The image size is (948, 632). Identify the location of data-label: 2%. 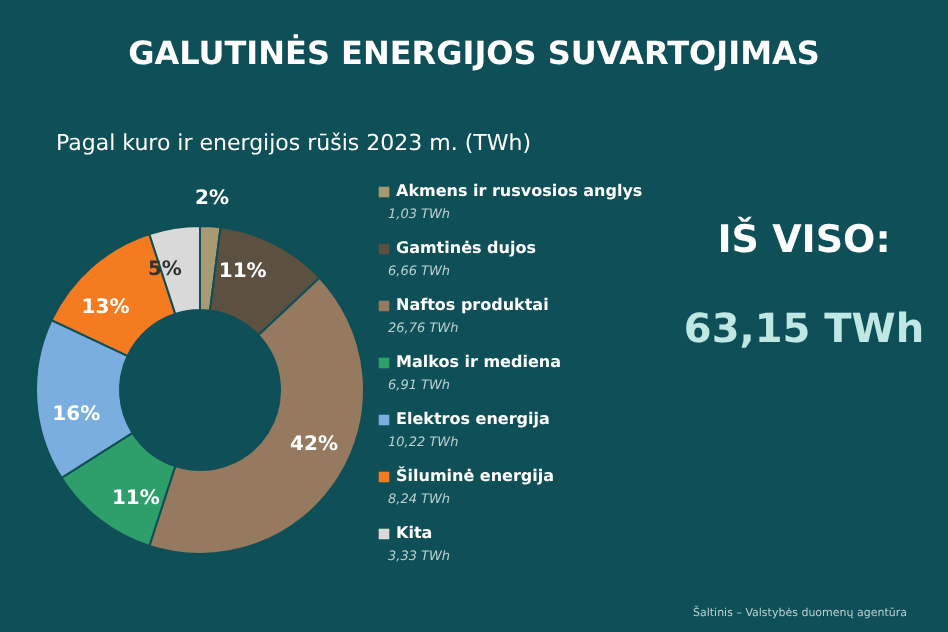
(212, 199).